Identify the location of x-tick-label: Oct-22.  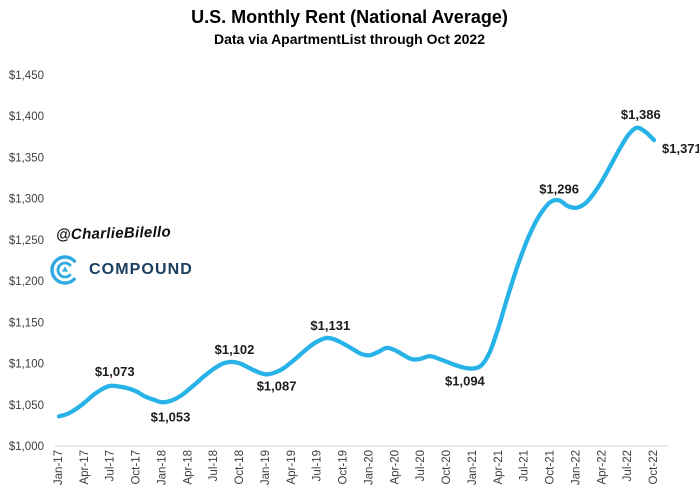
(654, 467).